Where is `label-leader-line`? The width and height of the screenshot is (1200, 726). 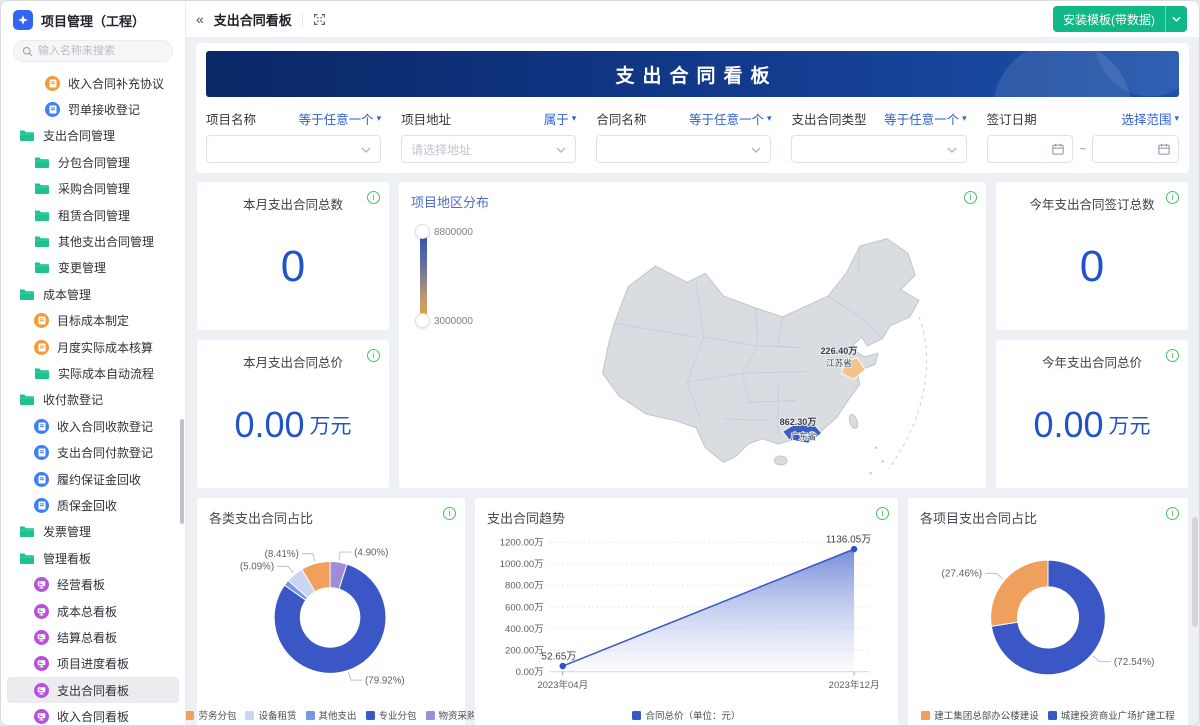
label-leader-line is located at coordinates (345, 556).